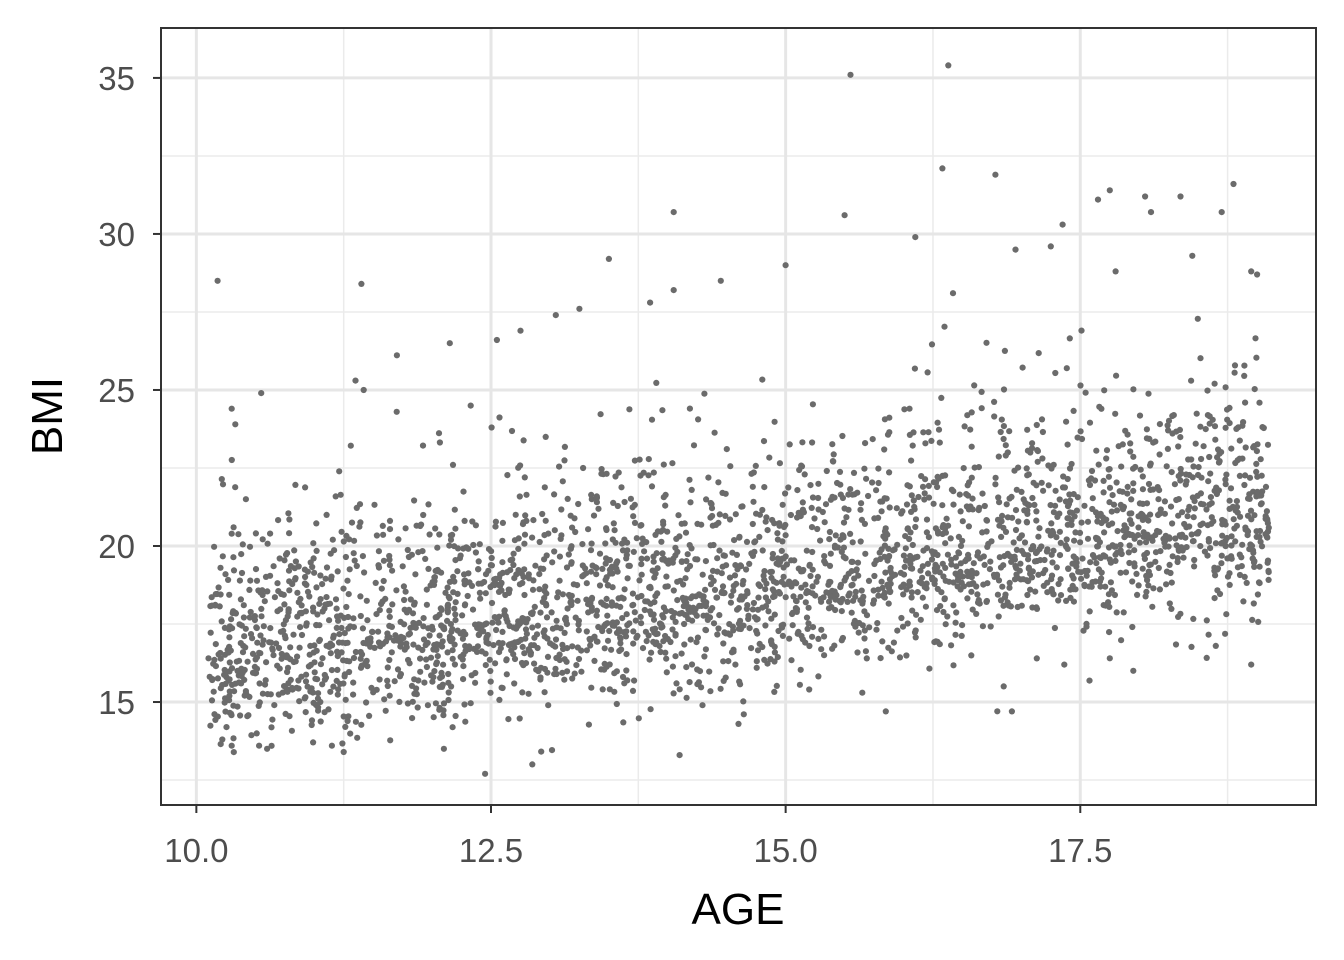 The image size is (1344, 960). What do you see at coordinates (786, 850) in the screenshot?
I see `x-tick-label: 15.0` at bounding box center [786, 850].